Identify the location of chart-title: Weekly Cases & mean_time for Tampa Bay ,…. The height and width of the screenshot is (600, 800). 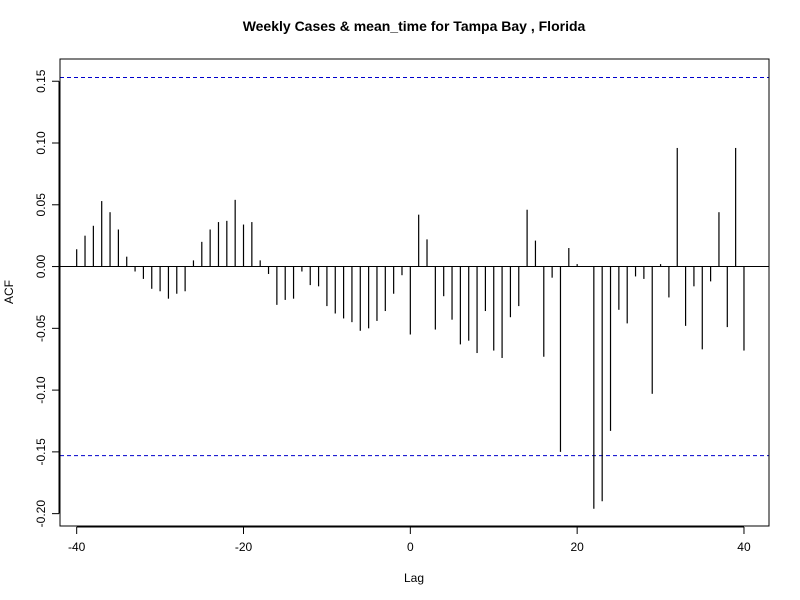
(414, 26).